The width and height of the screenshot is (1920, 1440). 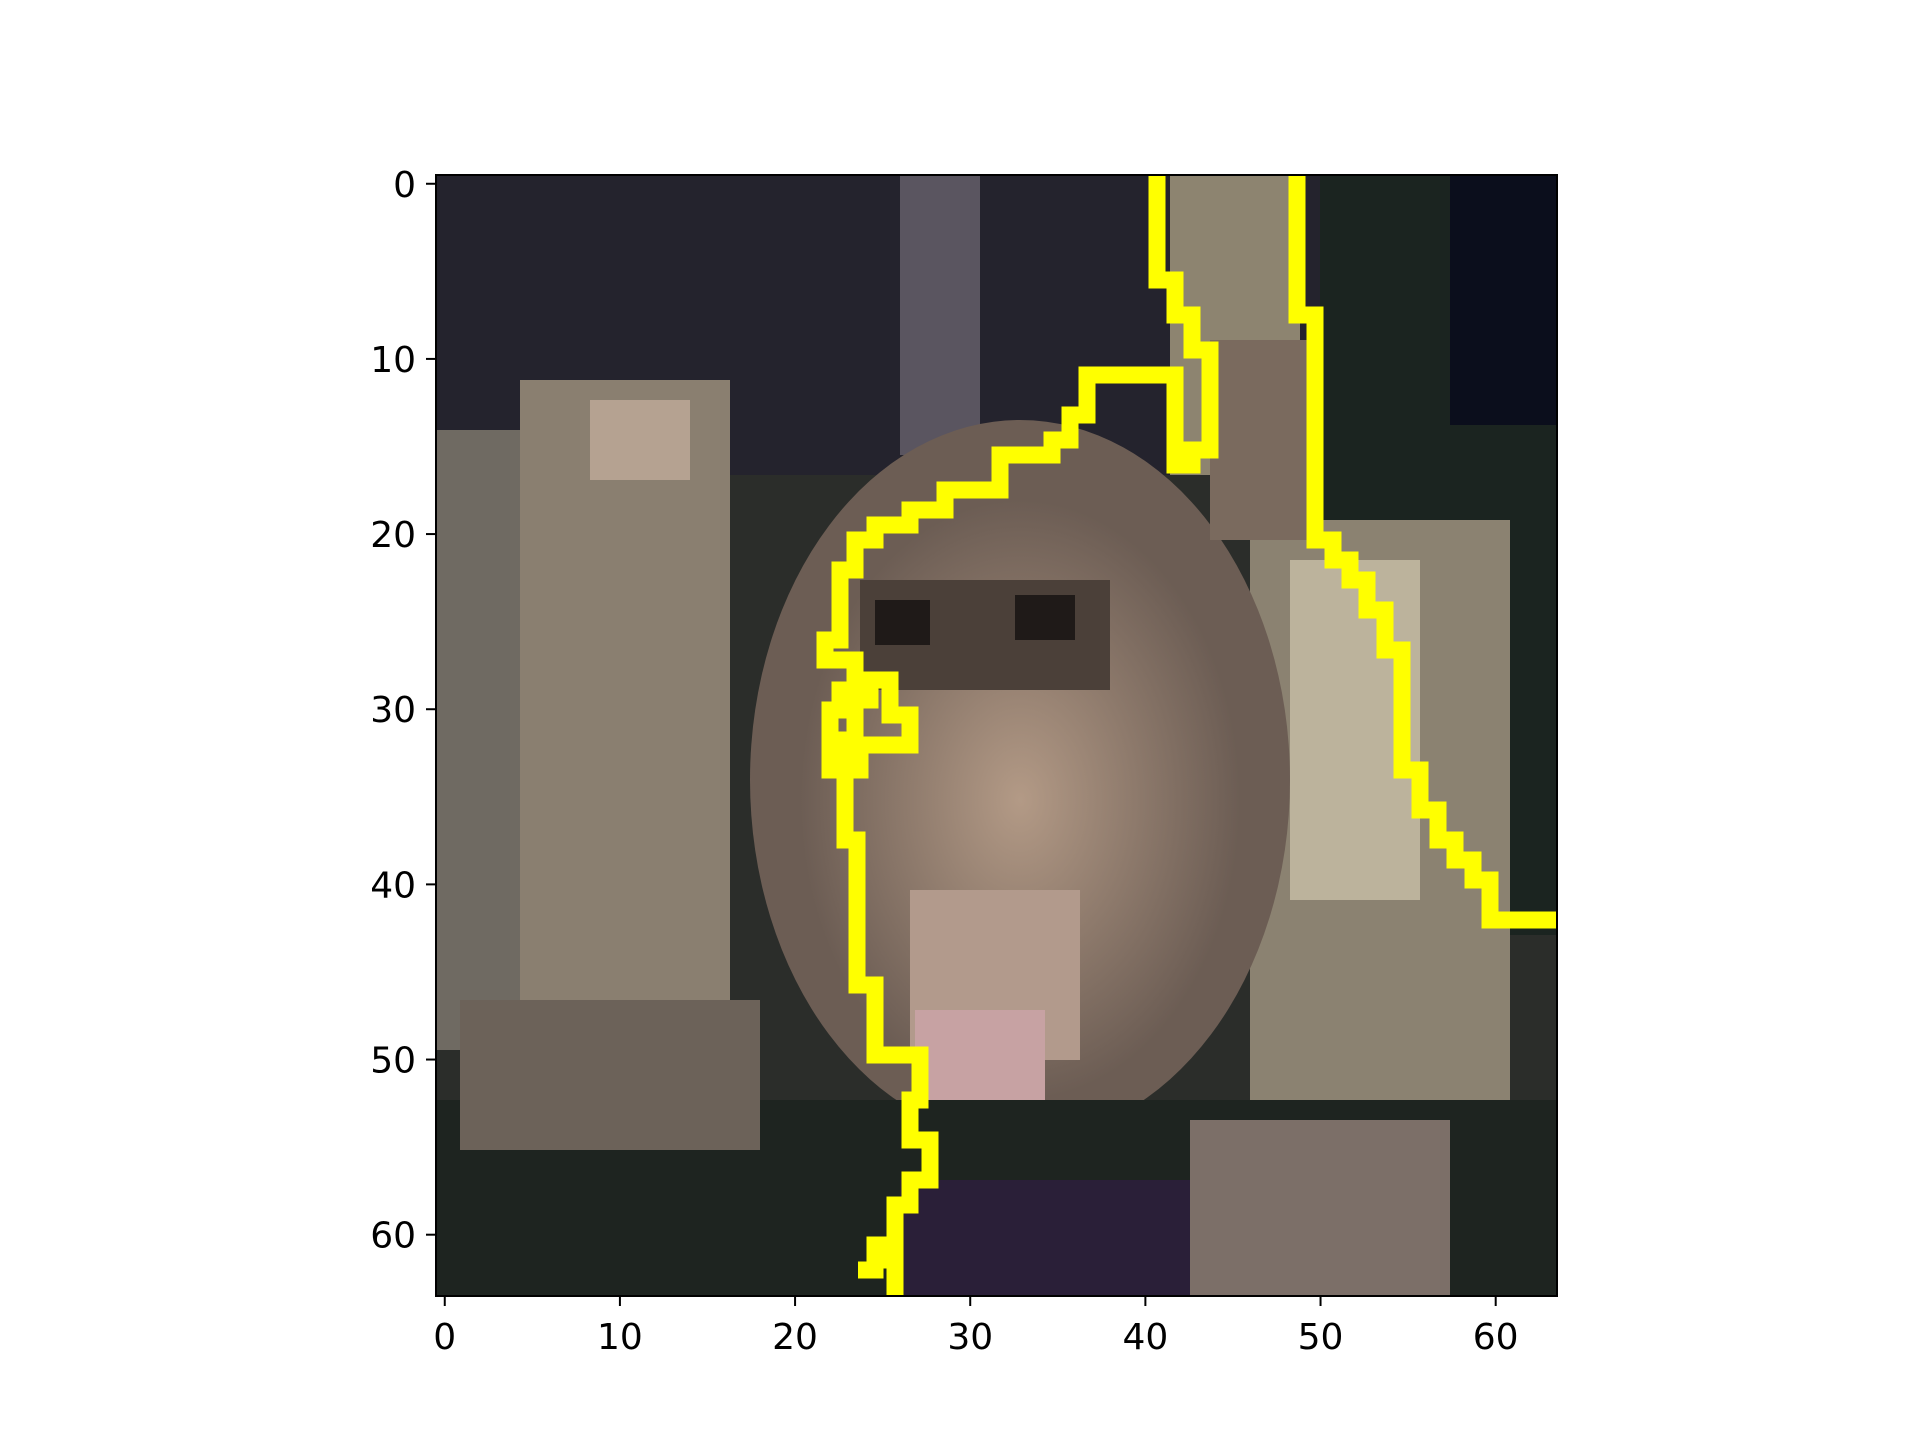 What do you see at coordinates (404, 185) in the screenshot?
I see `y-tick-label: 0` at bounding box center [404, 185].